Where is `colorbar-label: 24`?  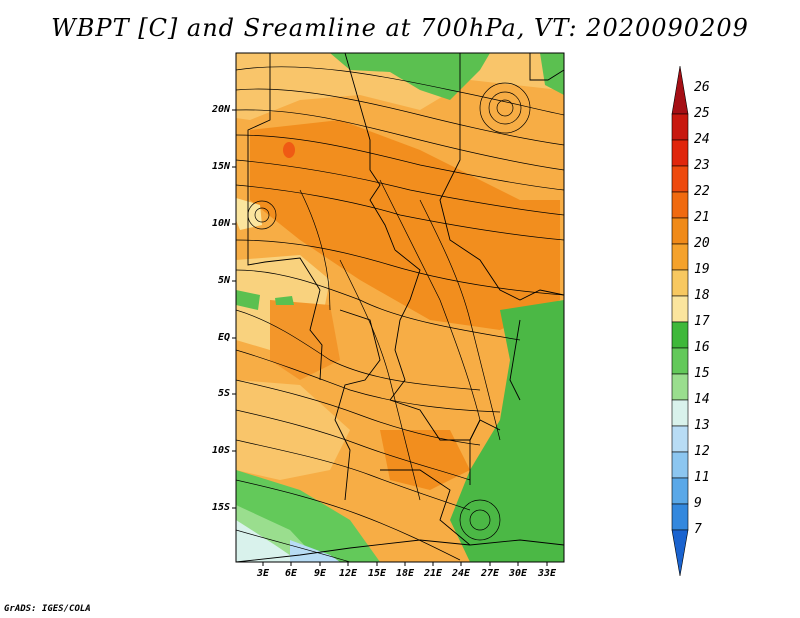 colorbar-label: 24 is located at coordinates (702, 139).